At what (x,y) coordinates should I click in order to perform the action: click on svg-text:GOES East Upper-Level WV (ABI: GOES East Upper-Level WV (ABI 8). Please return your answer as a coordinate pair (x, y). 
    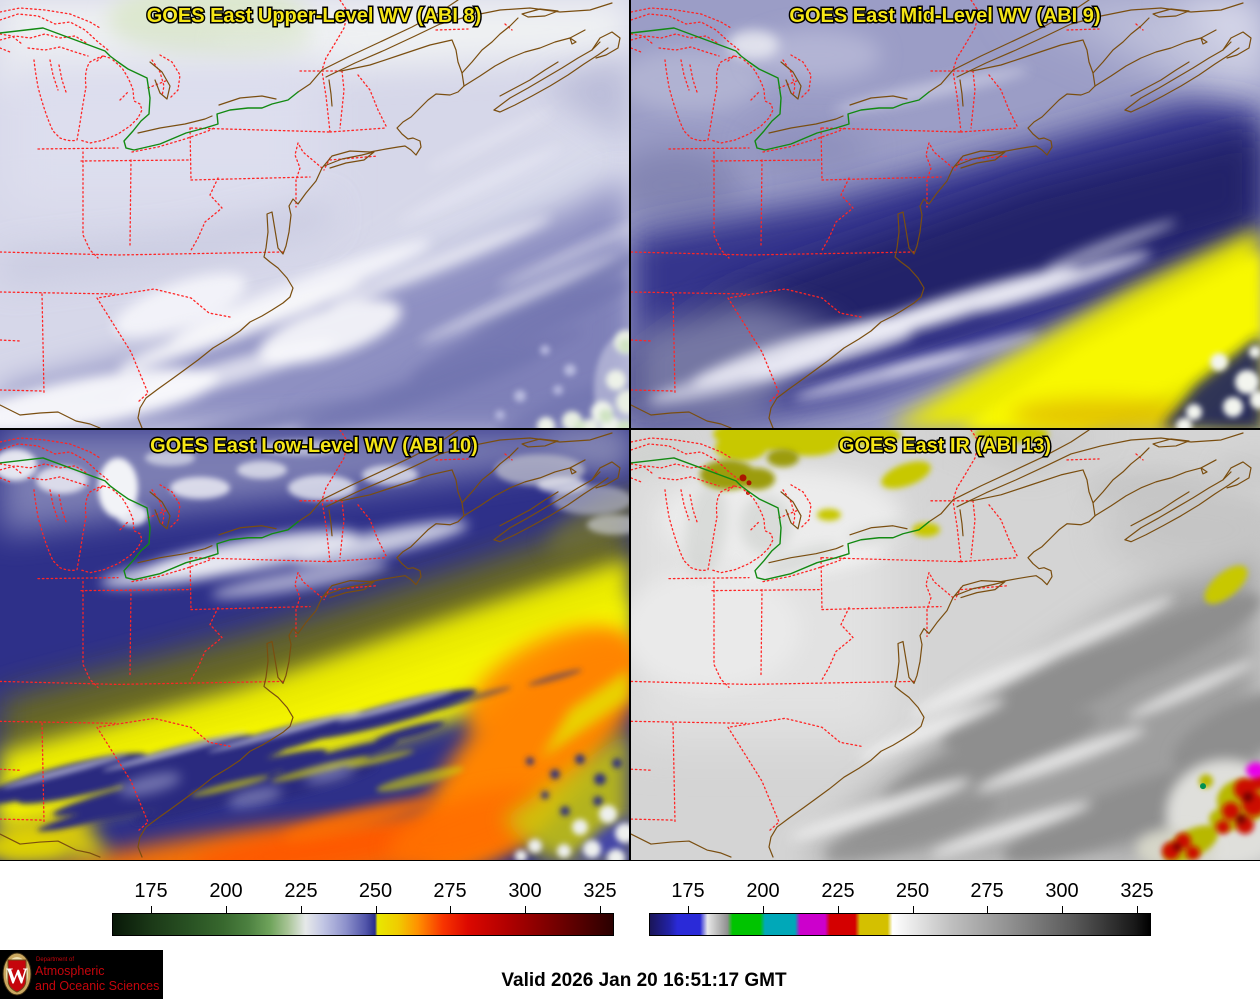
    Looking at the image, I should click on (314, 16).